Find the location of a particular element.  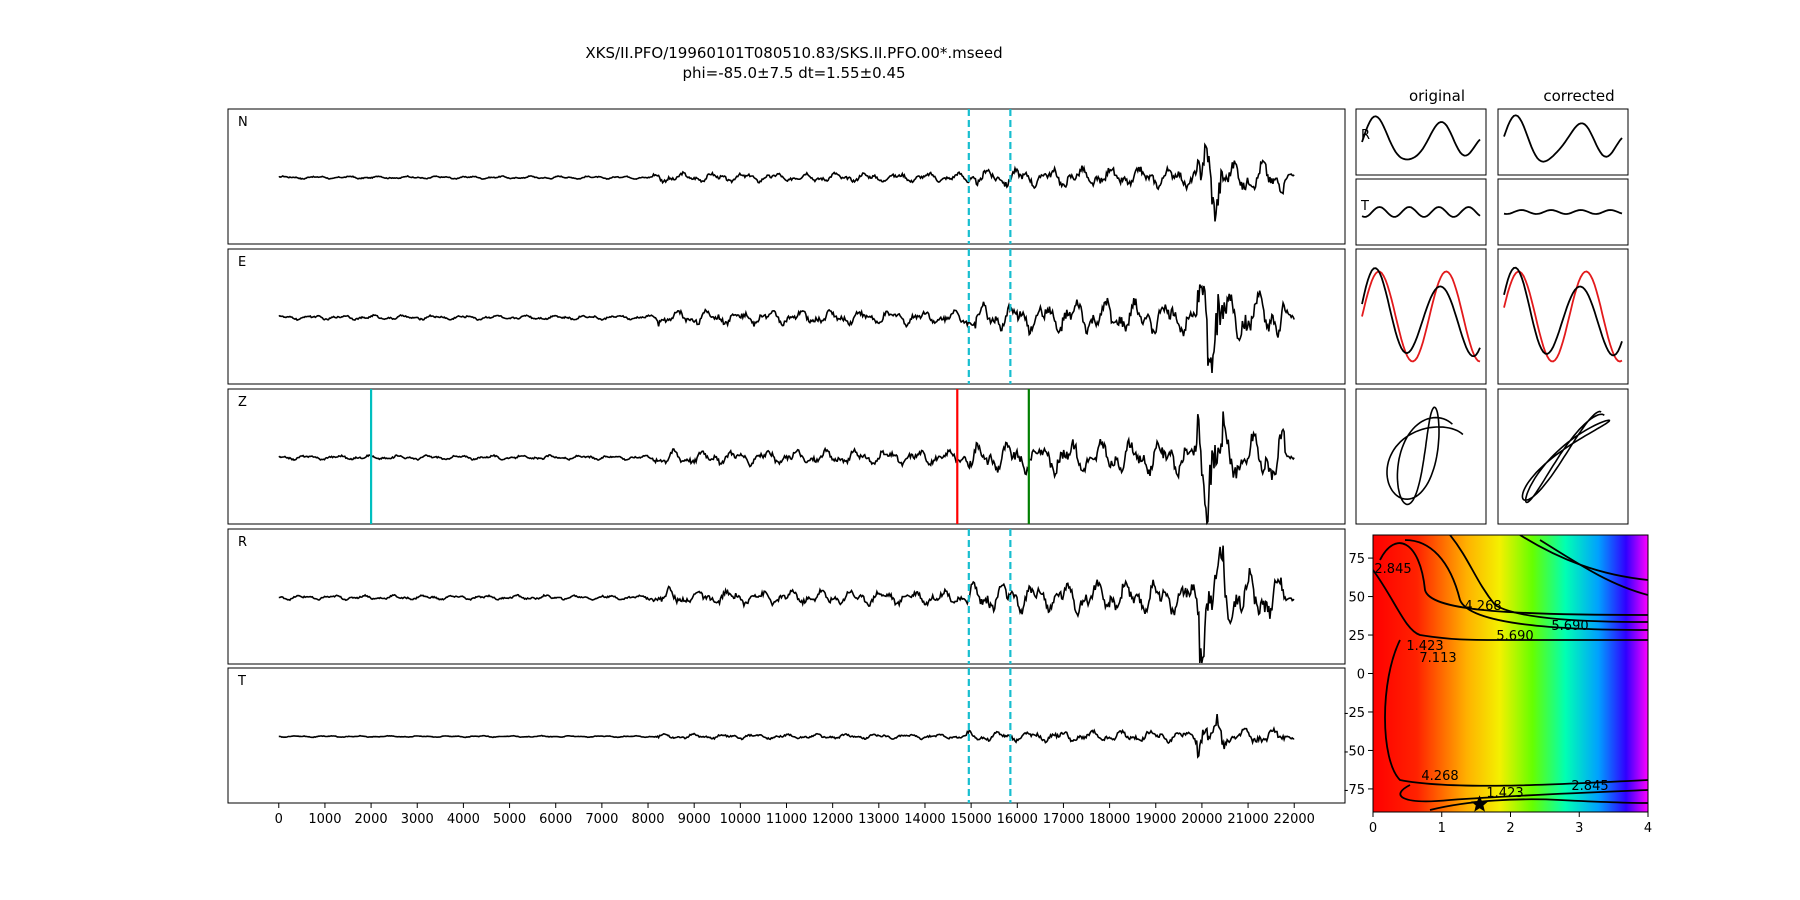

x-tick-label: 1000 is located at coordinates (324, 819).